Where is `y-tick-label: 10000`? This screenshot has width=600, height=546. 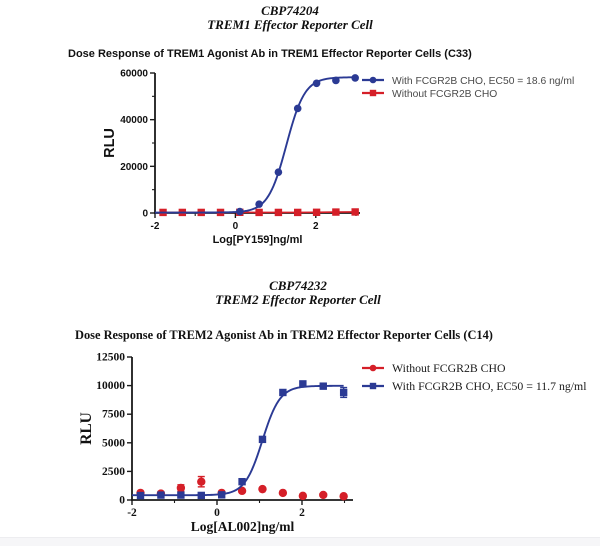
y-tick-label: 10000 is located at coordinates (110, 386).